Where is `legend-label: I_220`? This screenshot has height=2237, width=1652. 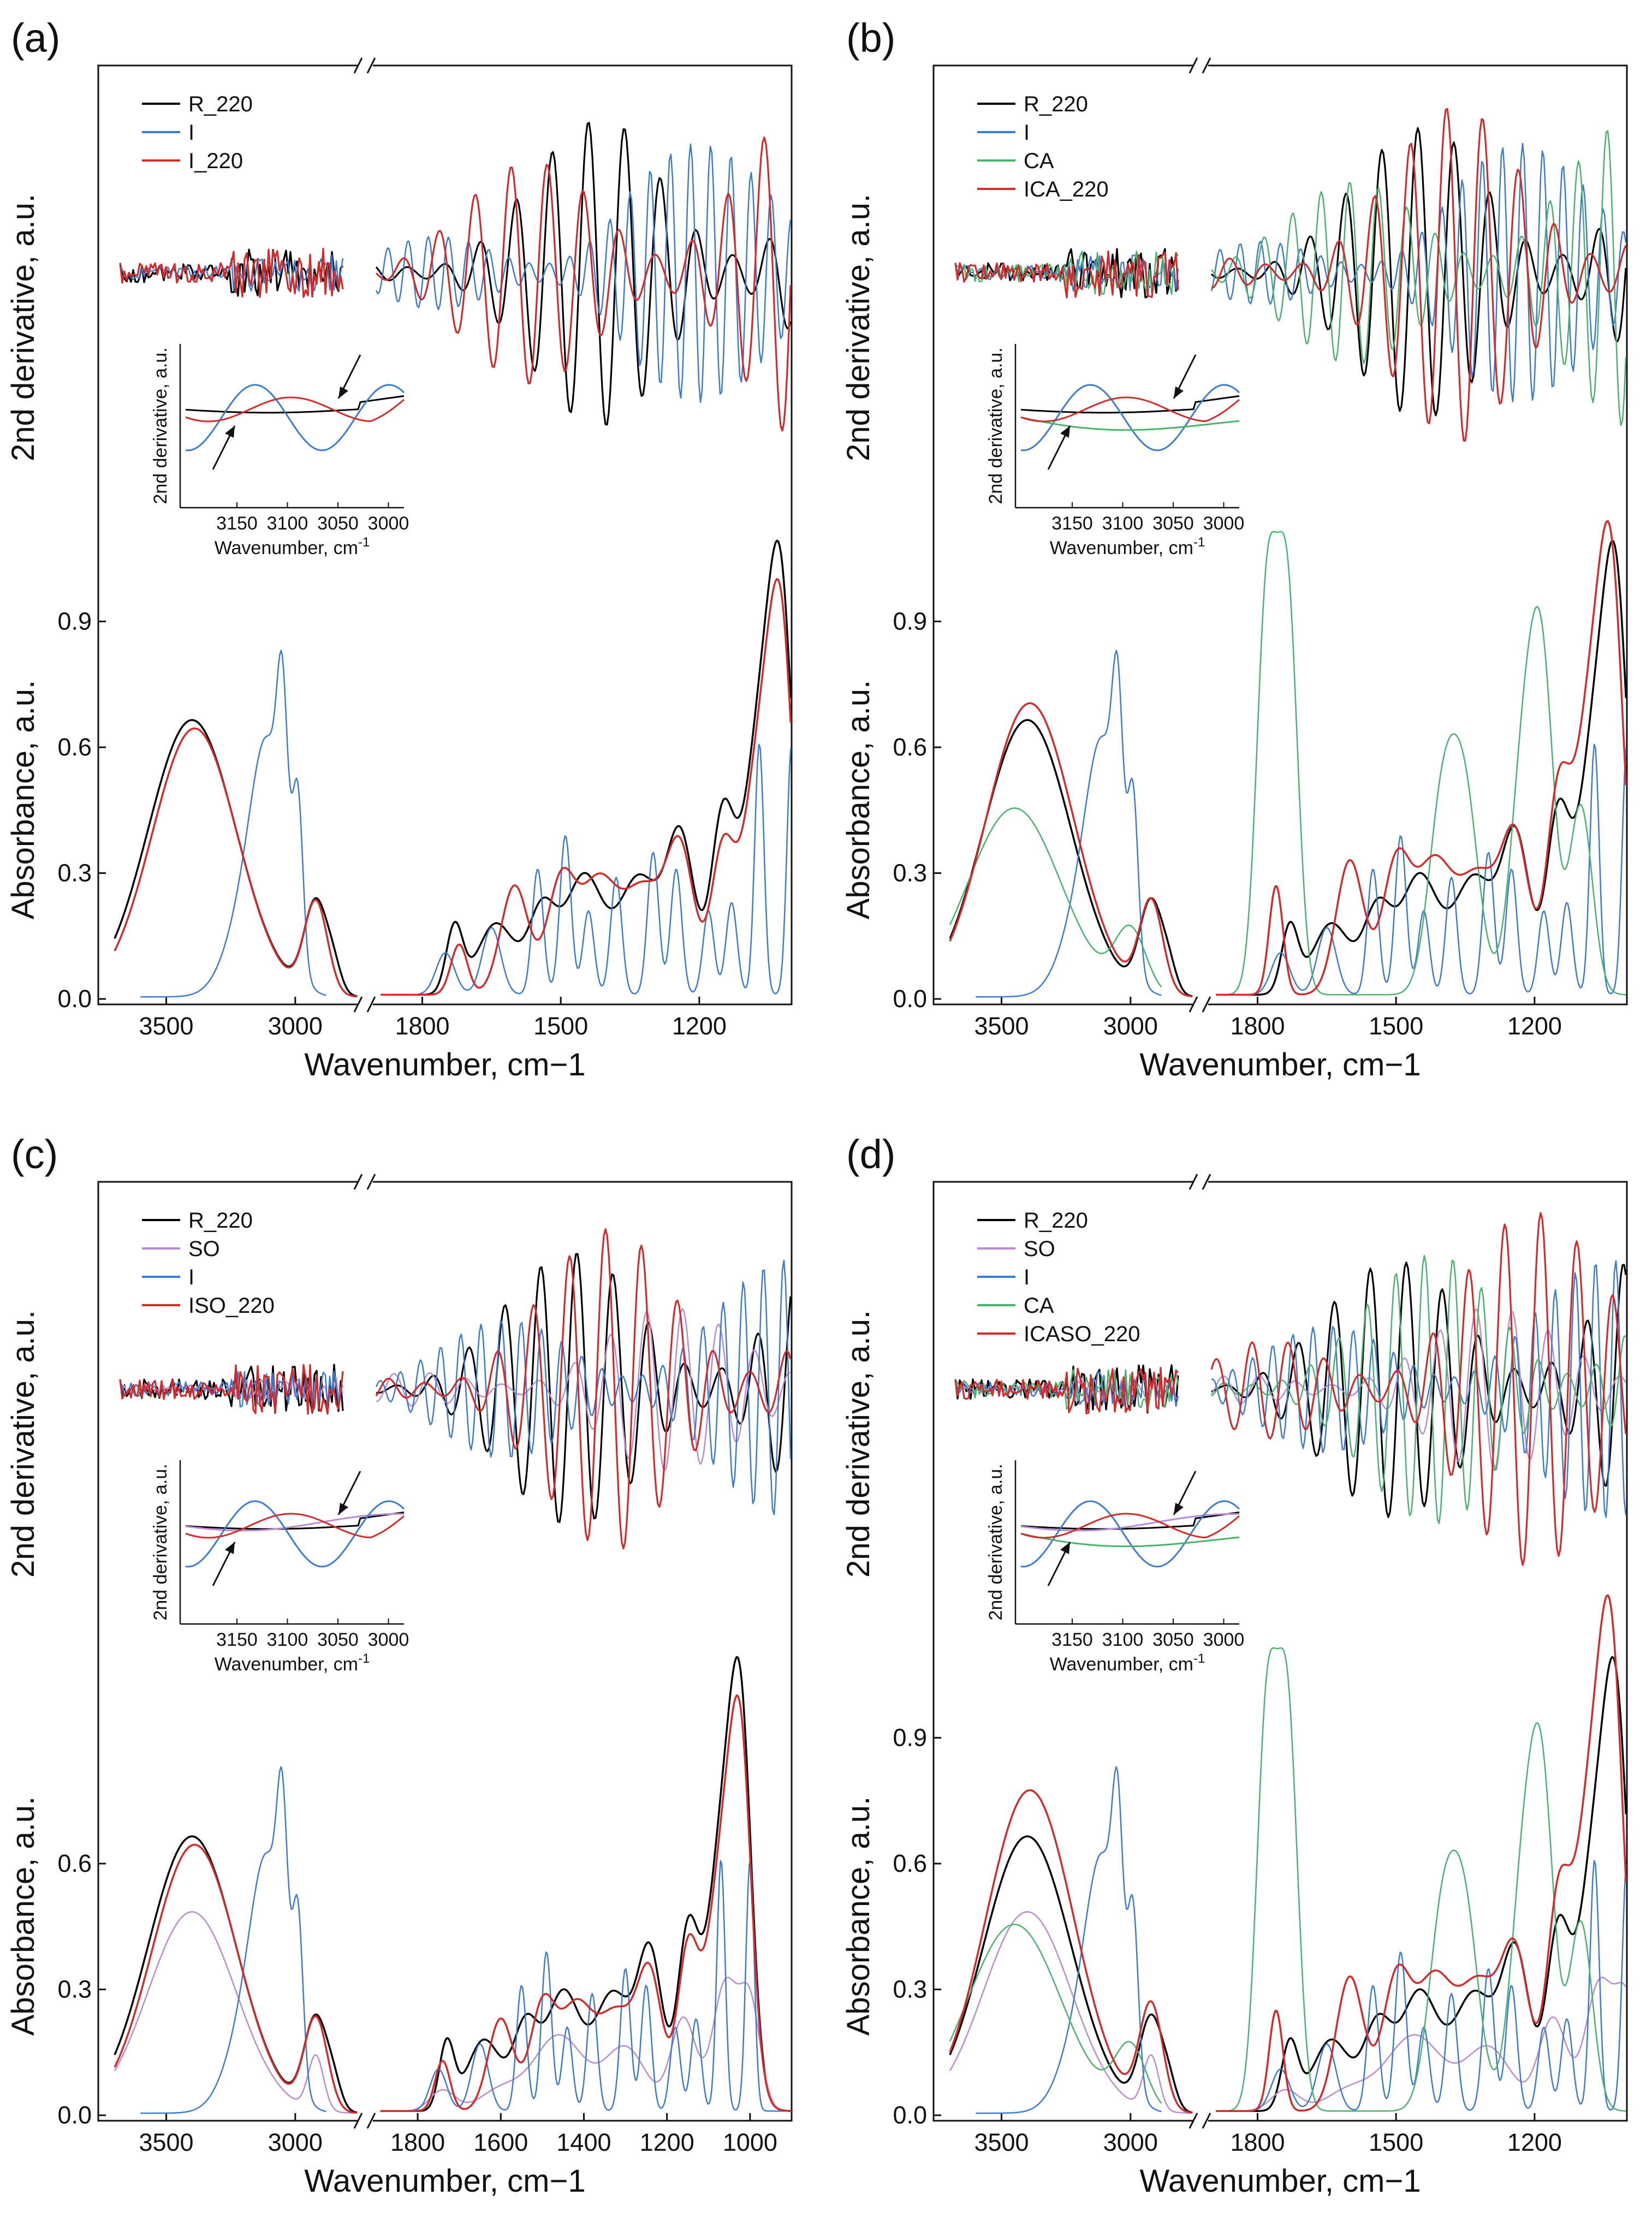 legend-label: I_220 is located at coordinates (215, 161).